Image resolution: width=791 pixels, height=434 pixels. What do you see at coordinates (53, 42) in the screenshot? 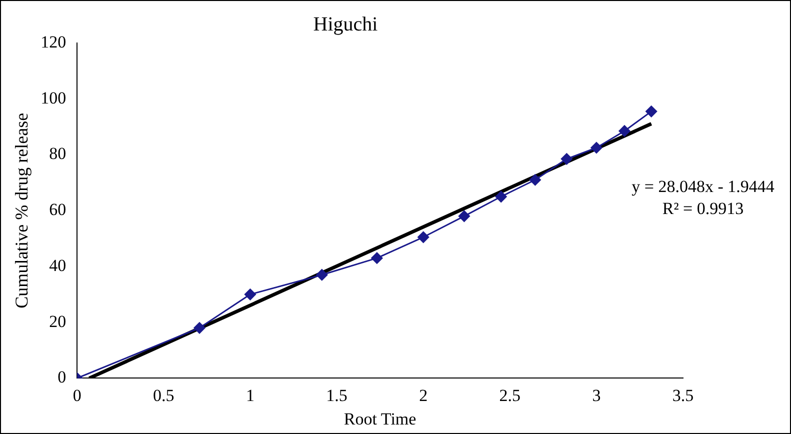
I see `y-tick-label: 120` at bounding box center [53, 42].